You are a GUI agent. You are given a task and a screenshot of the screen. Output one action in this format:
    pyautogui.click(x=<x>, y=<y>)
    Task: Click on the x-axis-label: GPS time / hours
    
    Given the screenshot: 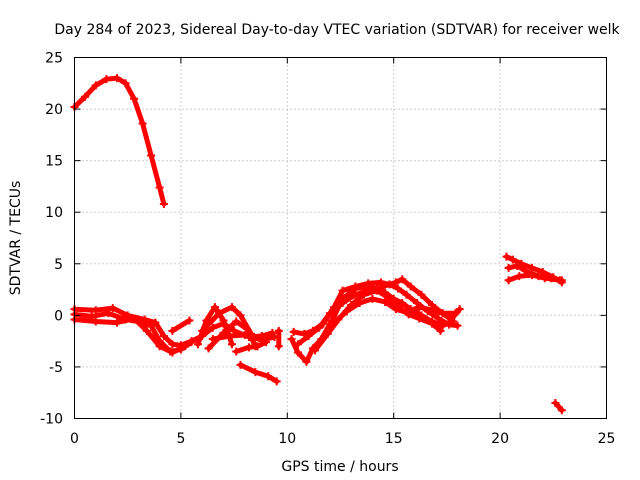 What is the action you would take?
    pyautogui.click(x=339, y=467)
    